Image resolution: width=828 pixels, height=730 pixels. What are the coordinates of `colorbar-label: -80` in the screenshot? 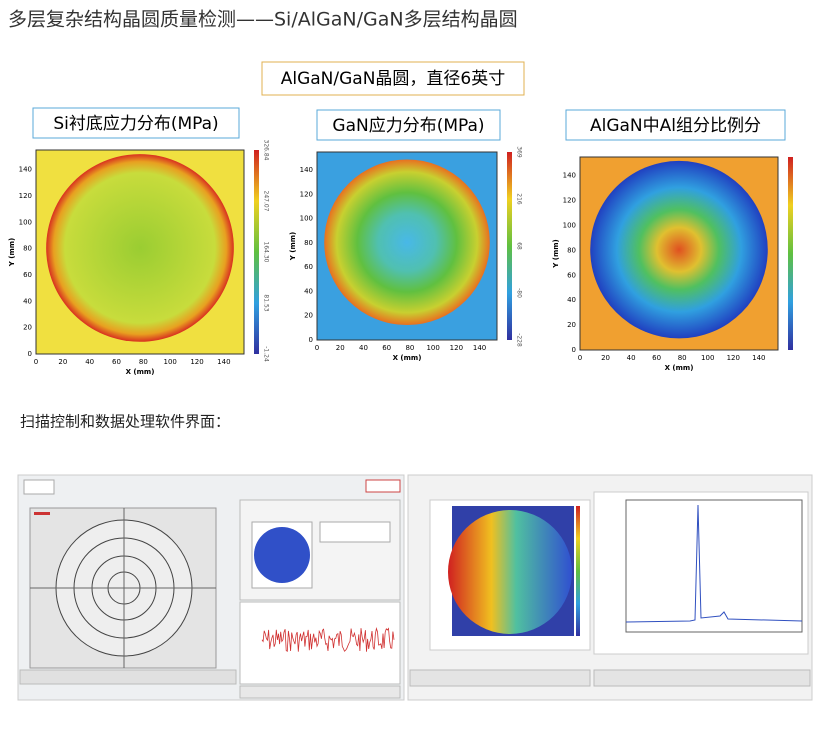 It's located at (519, 293).